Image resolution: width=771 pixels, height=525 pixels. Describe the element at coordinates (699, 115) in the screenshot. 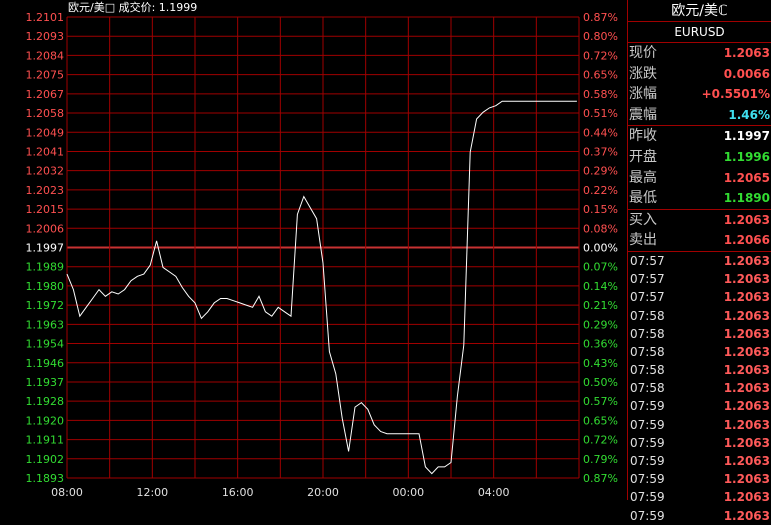

I see `quote-row: 震幅 1.46%` at that location.